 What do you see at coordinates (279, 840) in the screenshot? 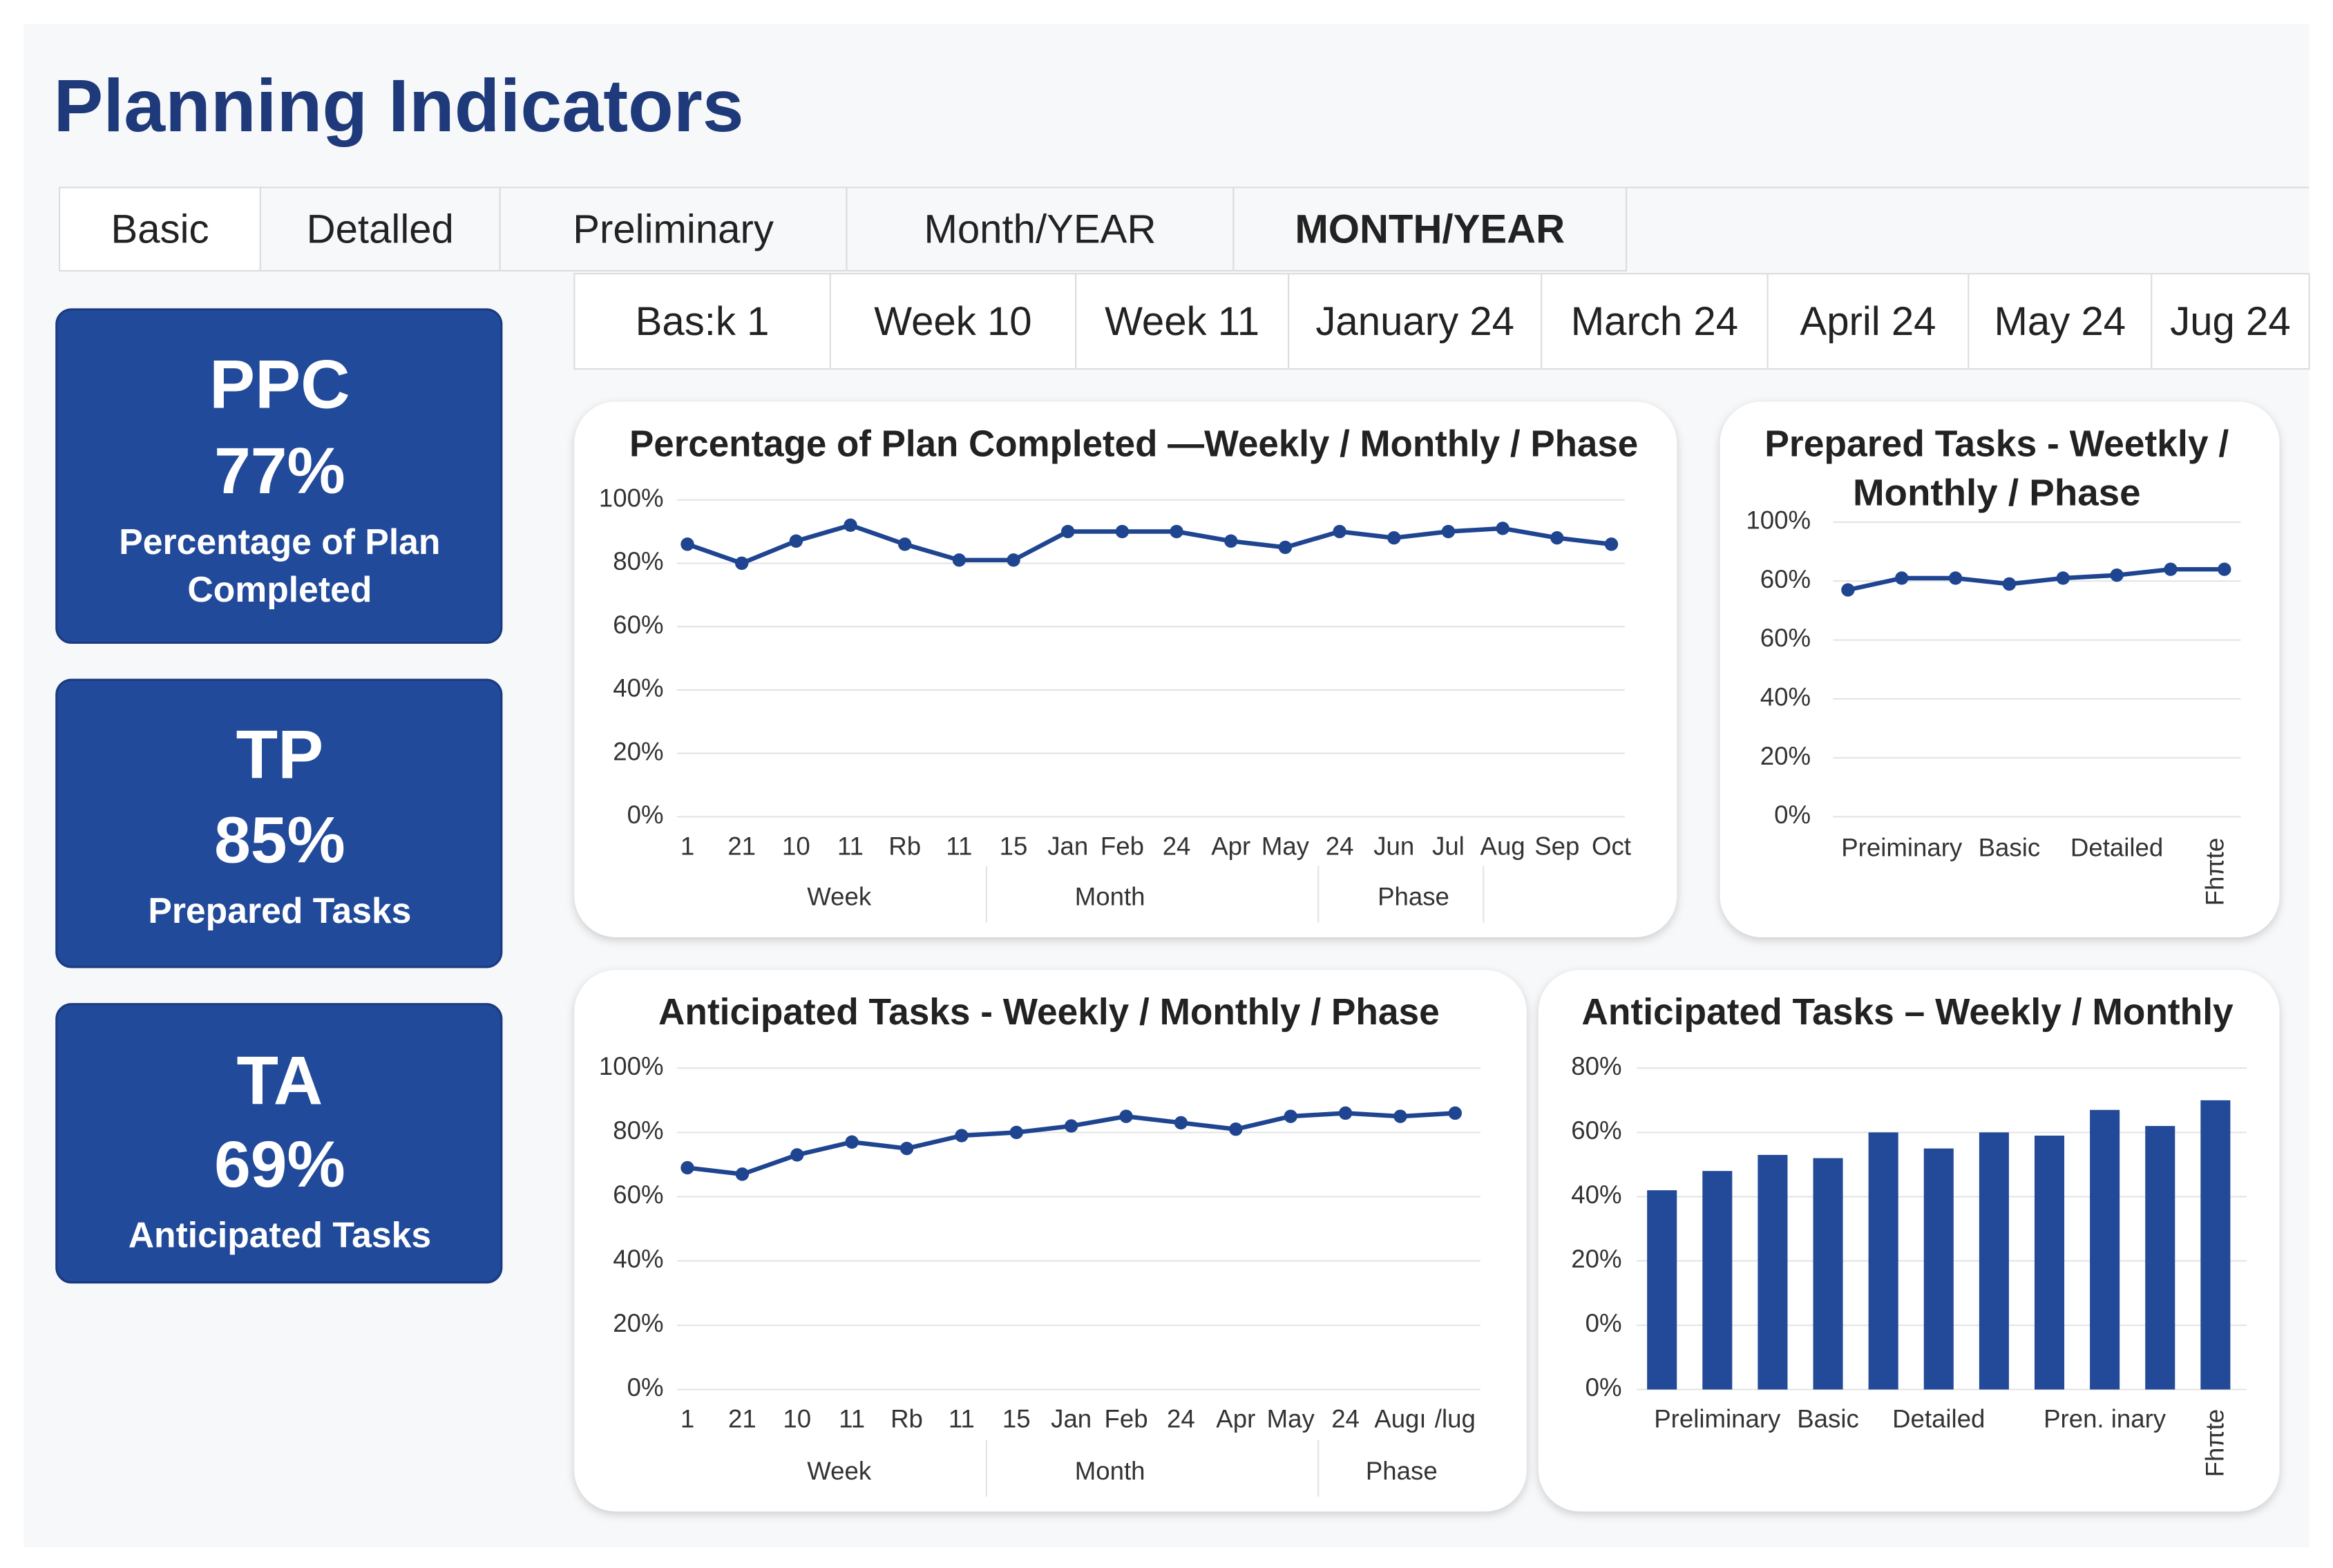
I see `kpi-value: 85%` at bounding box center [279, 840].